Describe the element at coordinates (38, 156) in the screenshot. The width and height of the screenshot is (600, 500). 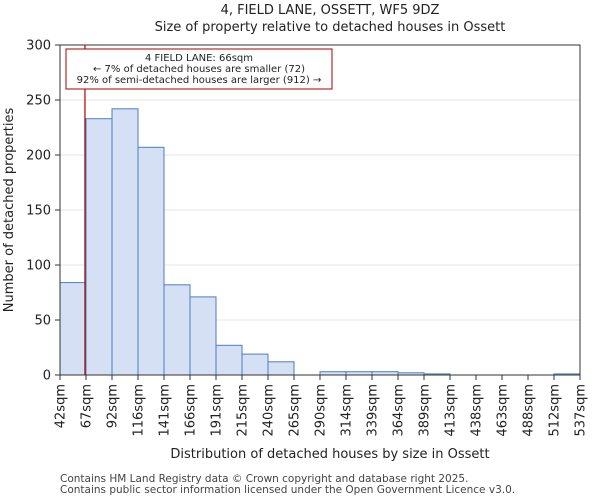
I see `y-tick-label: 200` at that location.